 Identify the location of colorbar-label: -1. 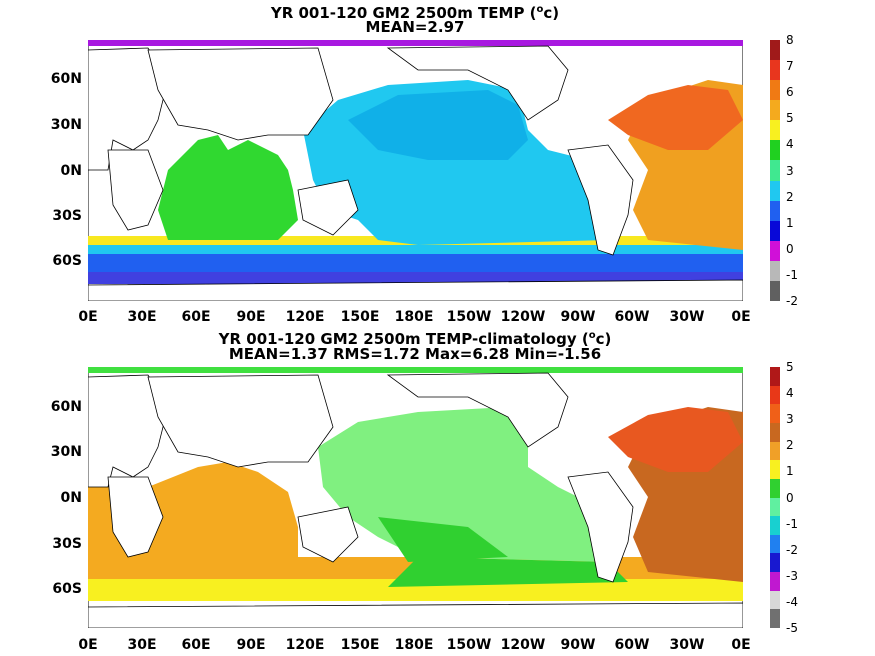
(792, 274).